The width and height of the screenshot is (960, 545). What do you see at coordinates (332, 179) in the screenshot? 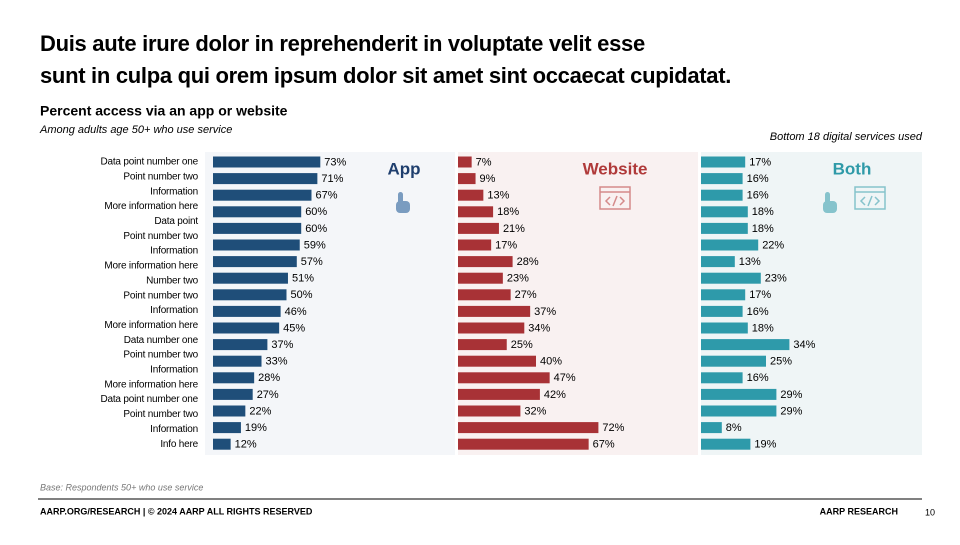
I see `value-label: 71%` at bounding box center [332, 179].